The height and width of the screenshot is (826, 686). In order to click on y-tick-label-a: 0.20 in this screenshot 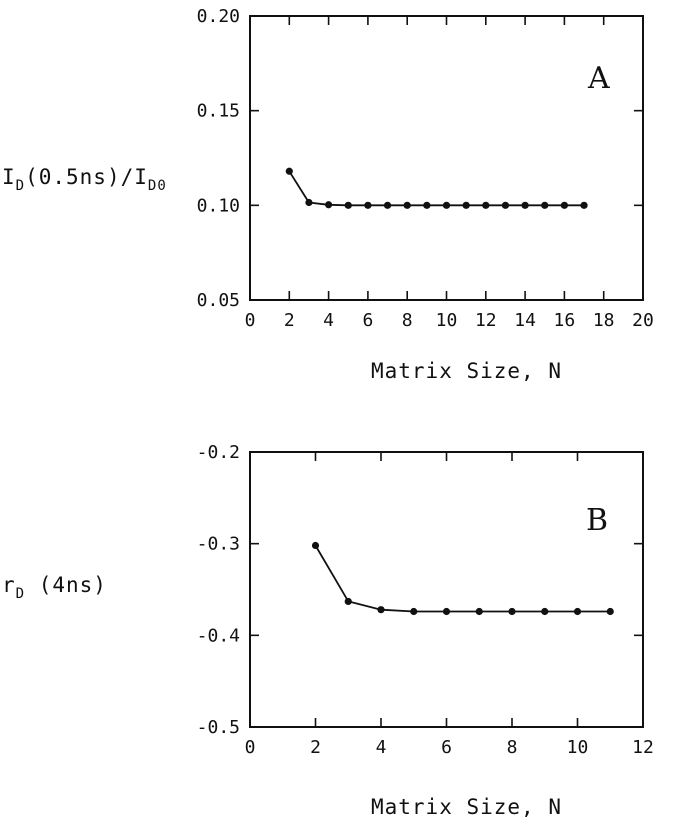, I will do `click(218, 16)`.